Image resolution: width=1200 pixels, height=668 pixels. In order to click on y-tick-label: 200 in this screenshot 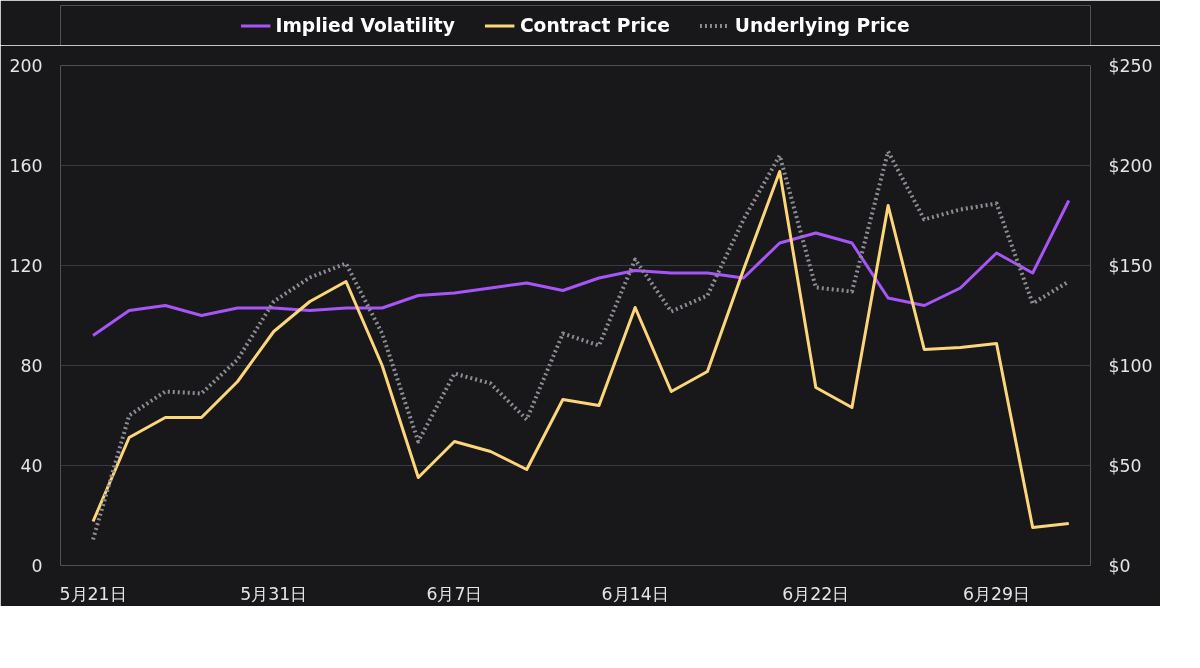, I will do `click(26, 66)`.